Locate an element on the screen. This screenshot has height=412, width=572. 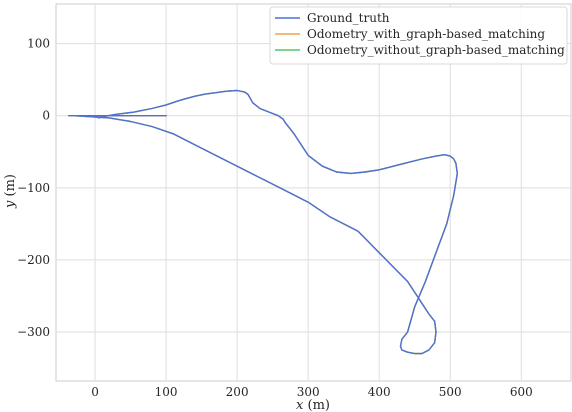
x-tick-label: 500 is located at coordinates (450, 392).